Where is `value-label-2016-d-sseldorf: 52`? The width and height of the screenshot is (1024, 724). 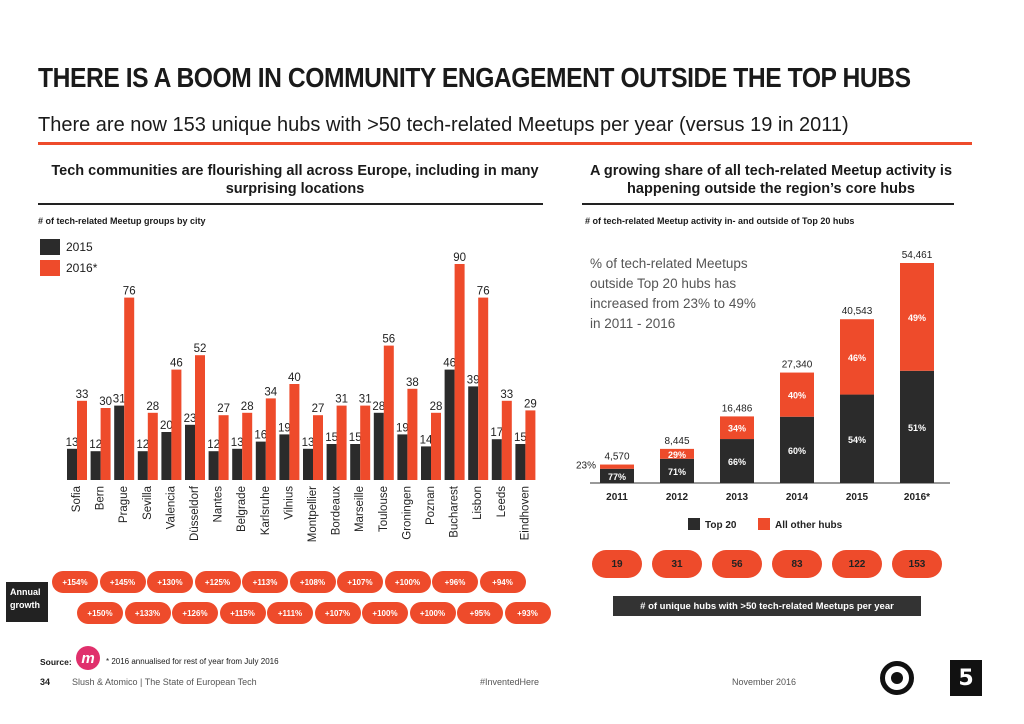
value-label-2016-d-sseldorf: 52 is located at coordinates (200, 349).